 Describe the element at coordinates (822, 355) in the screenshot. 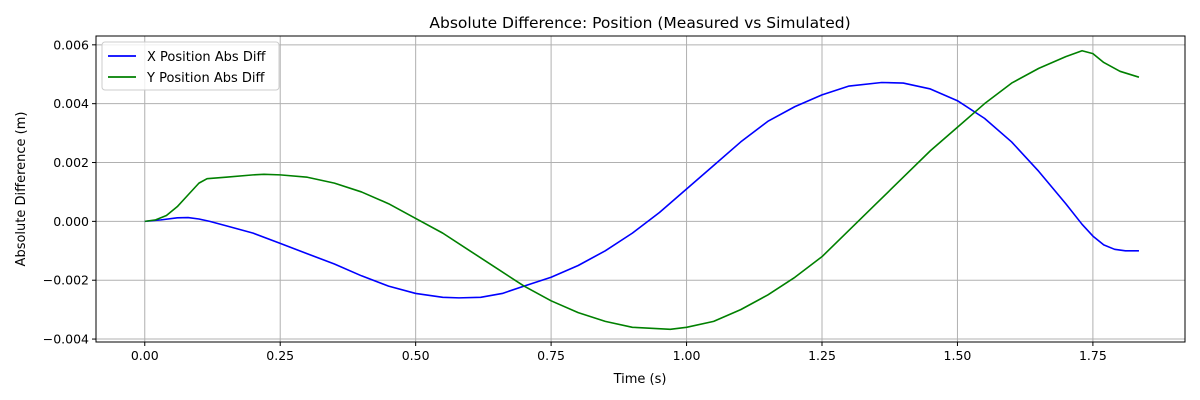

I see `x-tick-label: 1.25` at that location.